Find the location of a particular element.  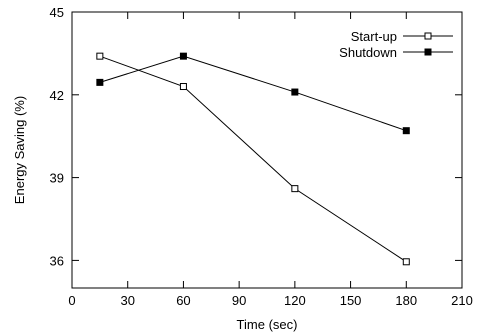

x-tick-label: 150 is located at coordinates (351, 300).